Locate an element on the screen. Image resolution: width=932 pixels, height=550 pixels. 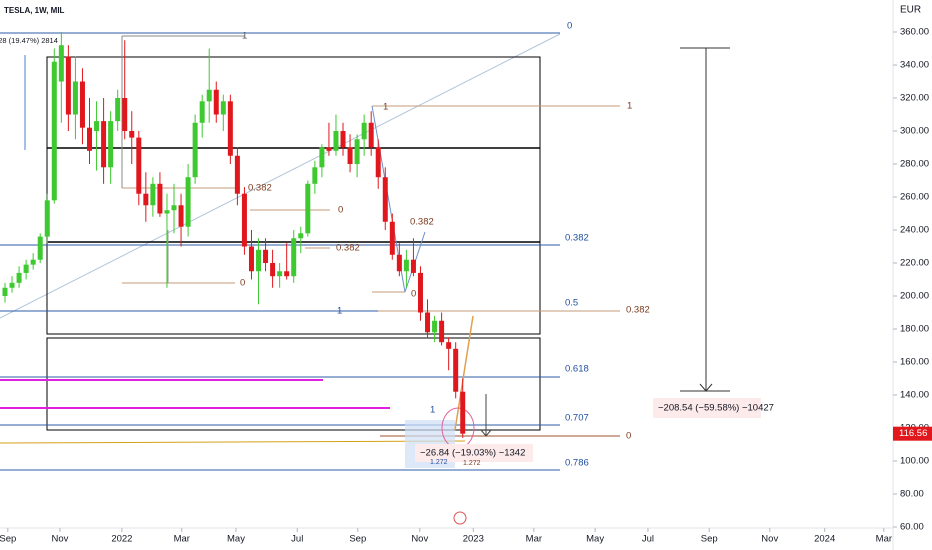
y-tick-label: 340.00 is located at coordinates (914, 65).